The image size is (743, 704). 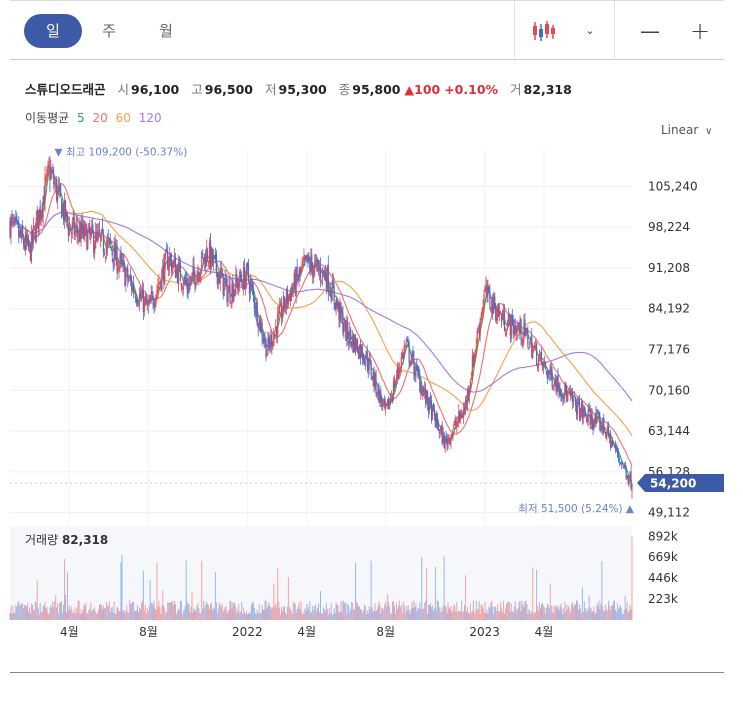 I want to click on tab-weekly: 주, so click(x=109, y=31).